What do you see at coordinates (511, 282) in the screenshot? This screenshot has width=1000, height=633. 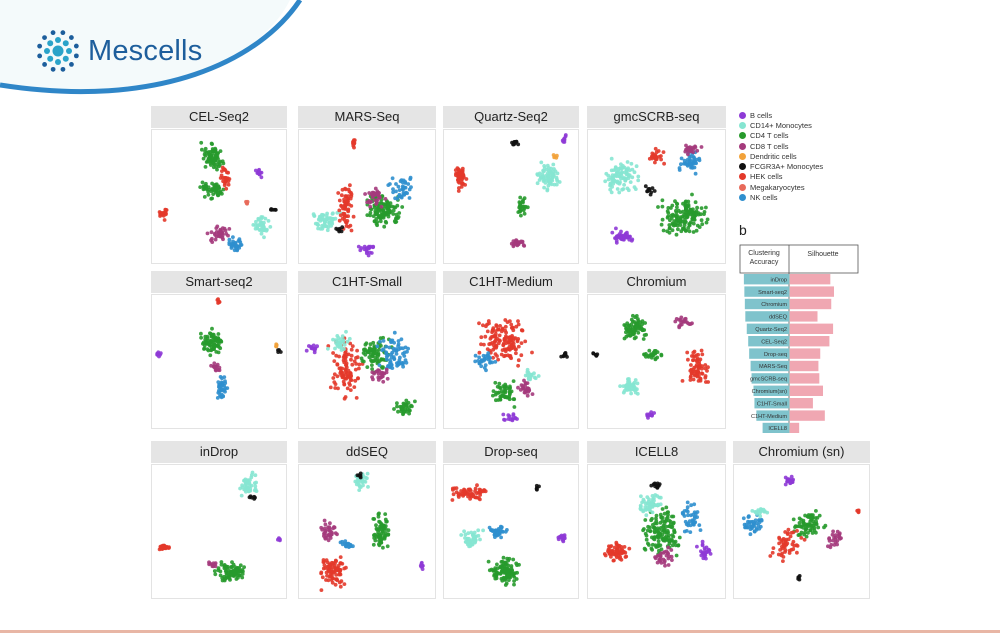 I see `panel-title: C1HT-Medium` at bounding box center [511, 282].